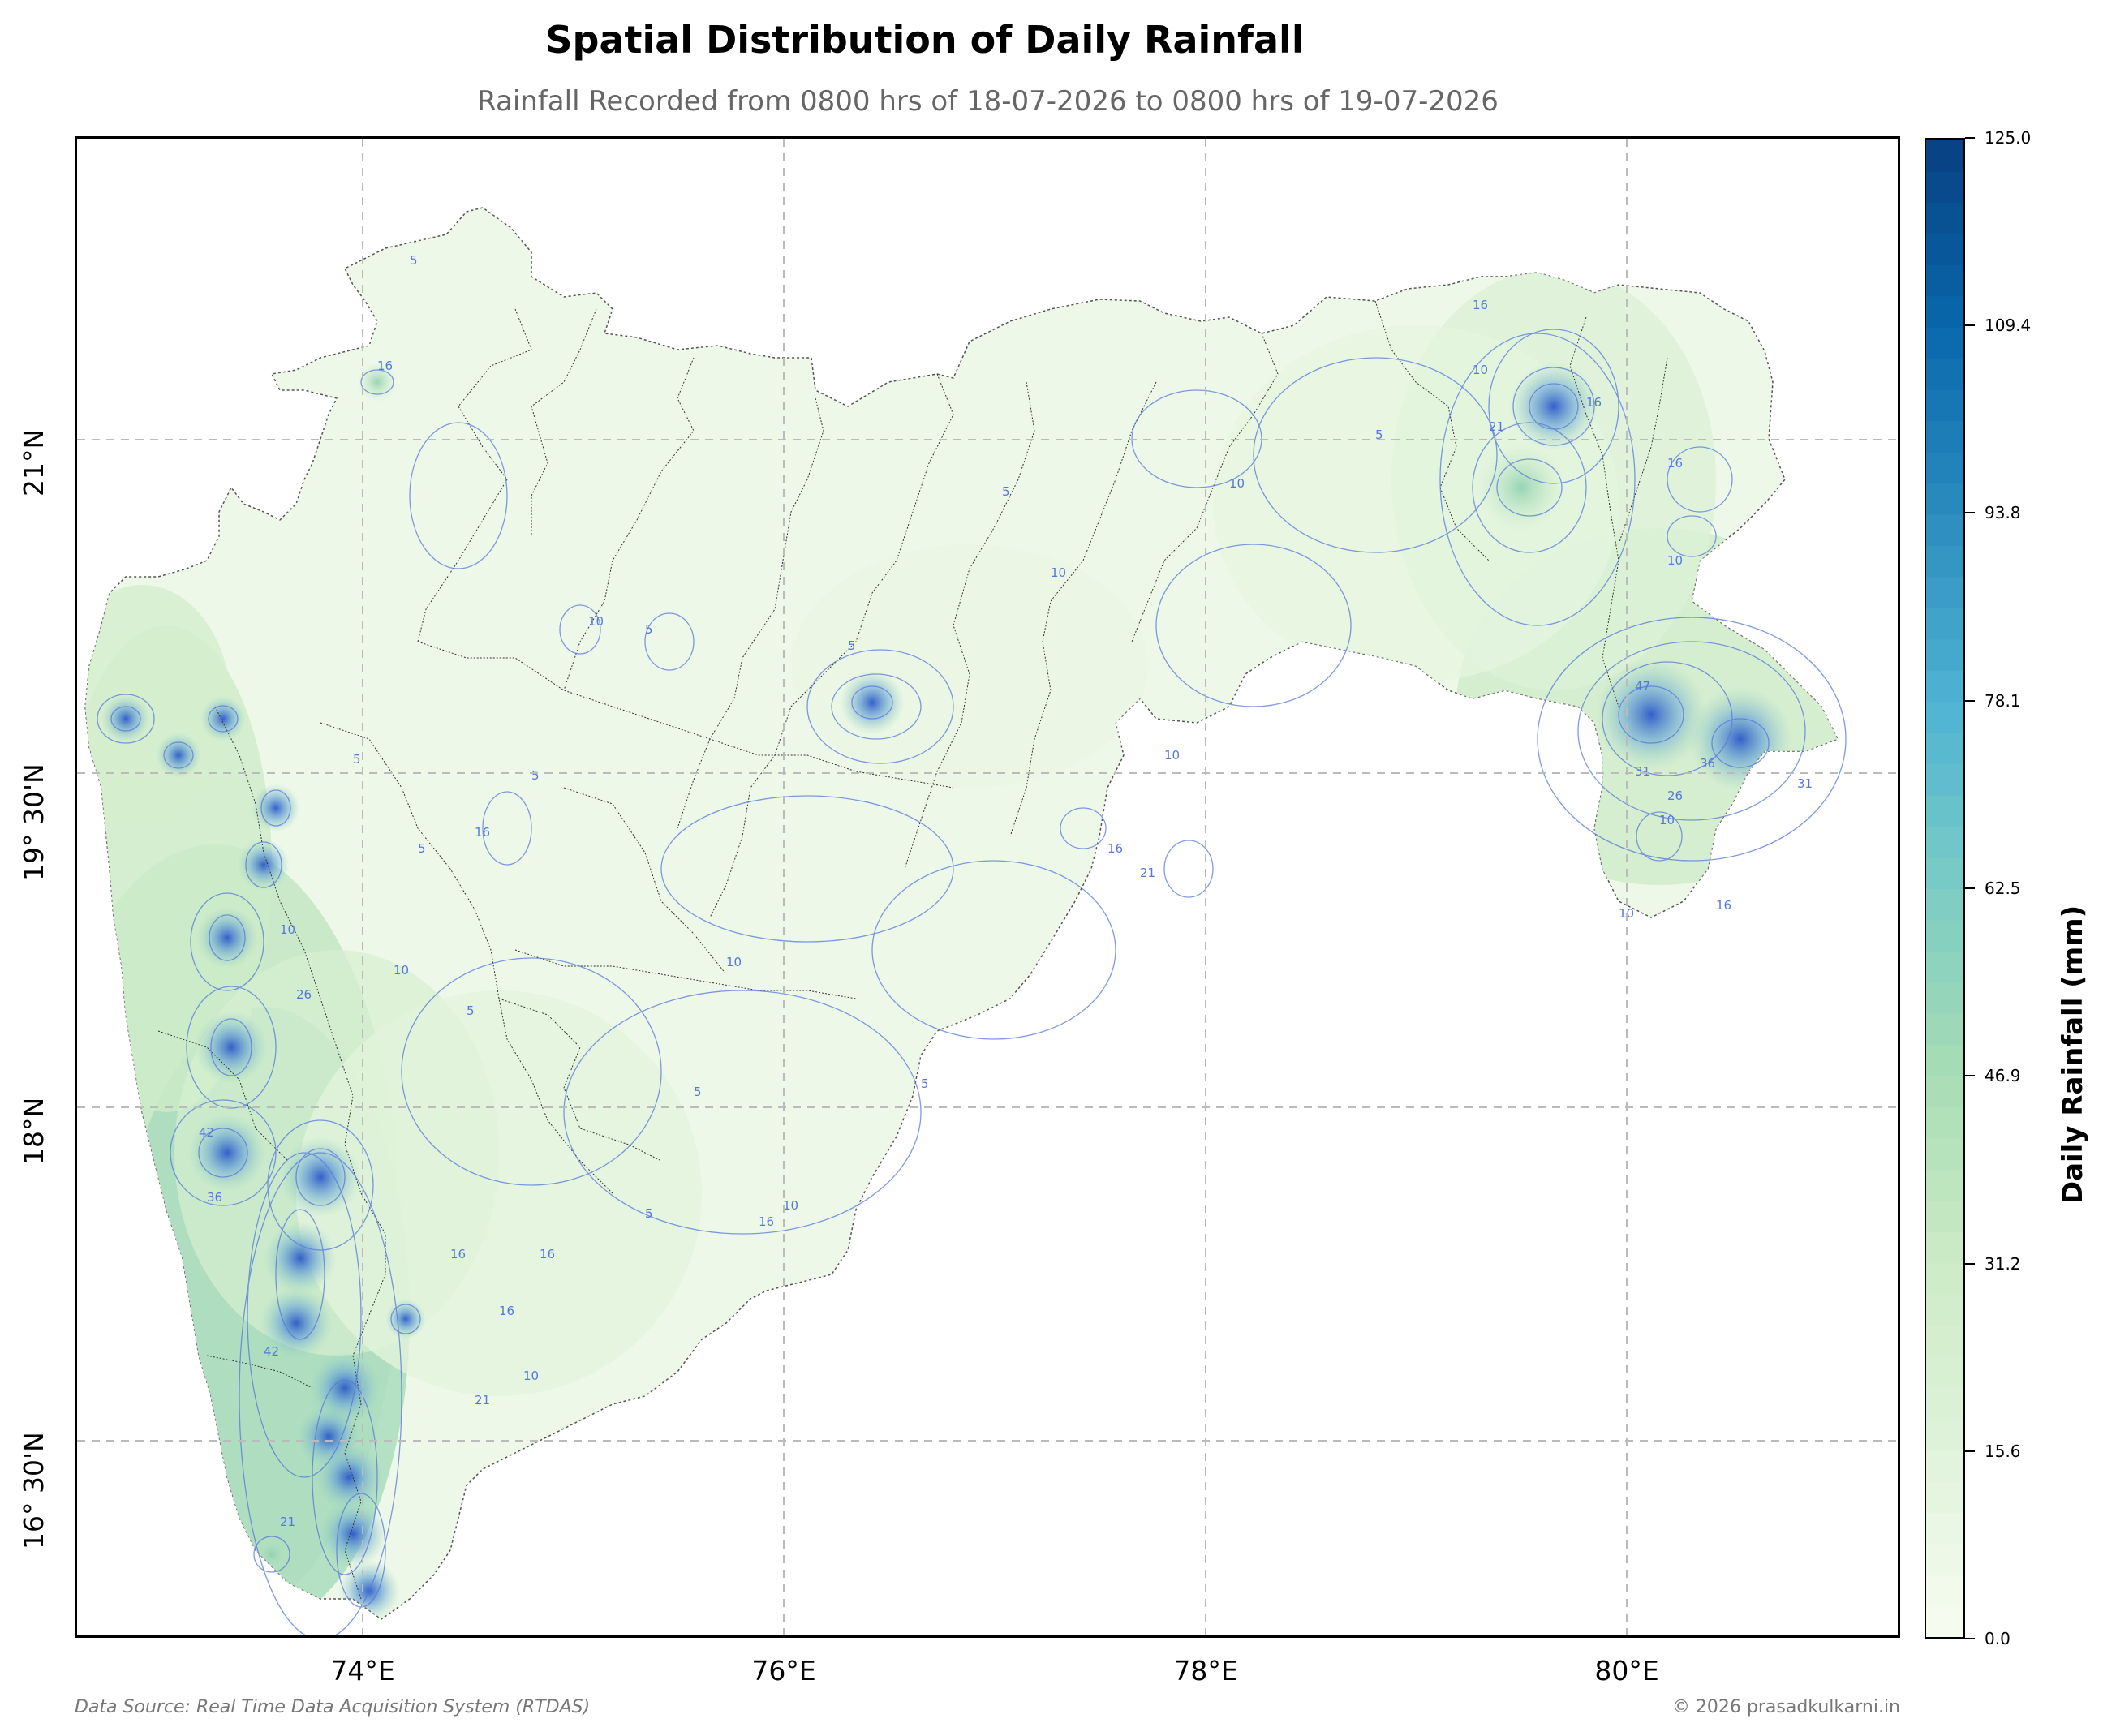 The width and height of the screenshot is (2116, 1736). What do you see at coordinates (33, 462) in the screenshot?
I see `lat-tick-label: 21°N` at bounding box center [33, 462].